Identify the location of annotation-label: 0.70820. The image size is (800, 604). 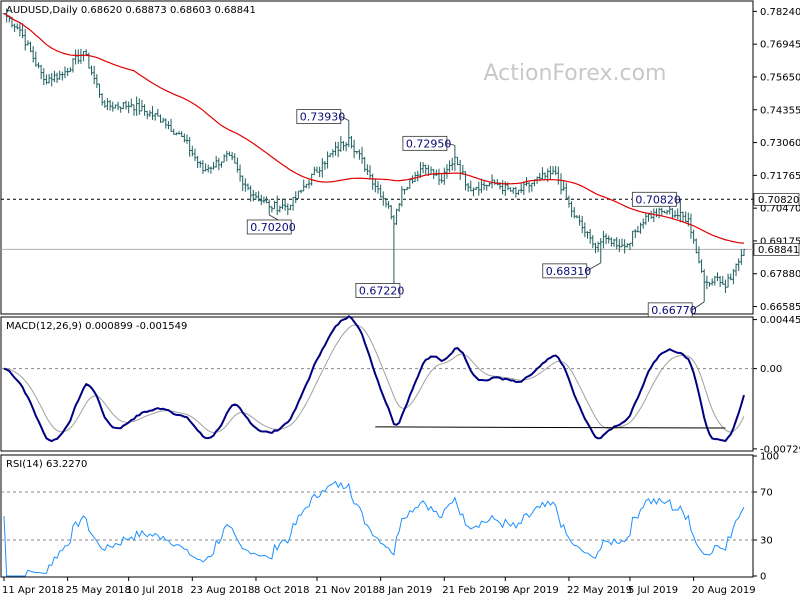
(658, 199).